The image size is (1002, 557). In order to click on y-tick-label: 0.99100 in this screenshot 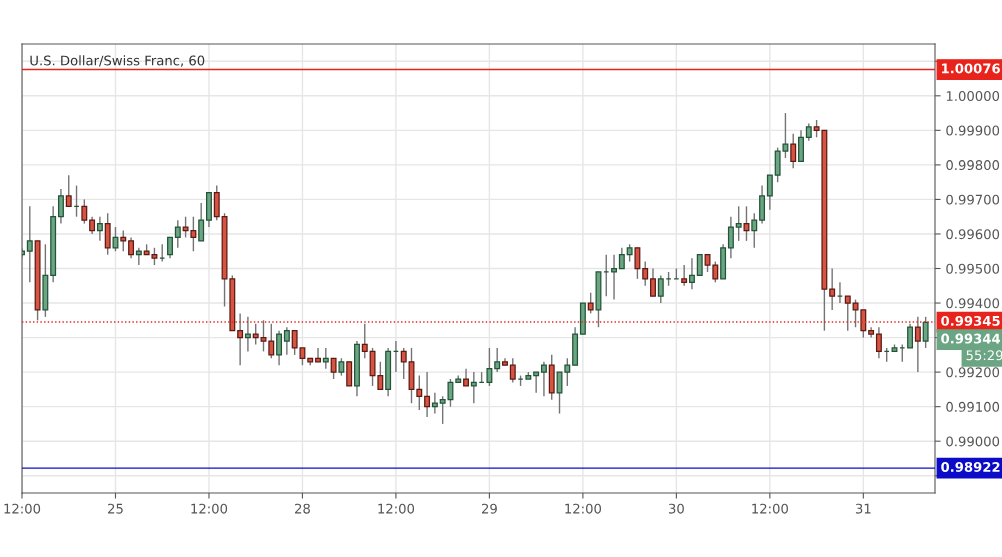, I will do `click(973, 406)`.